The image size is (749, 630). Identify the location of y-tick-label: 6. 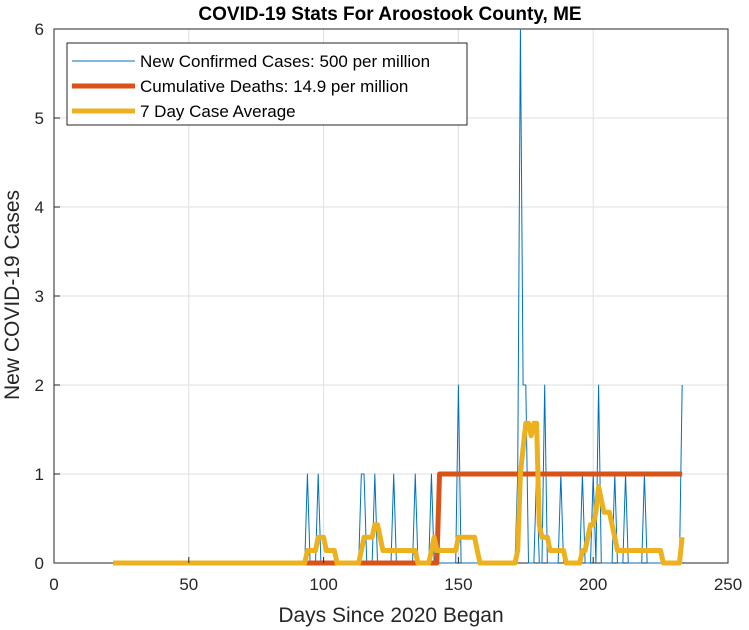
(39, 29).